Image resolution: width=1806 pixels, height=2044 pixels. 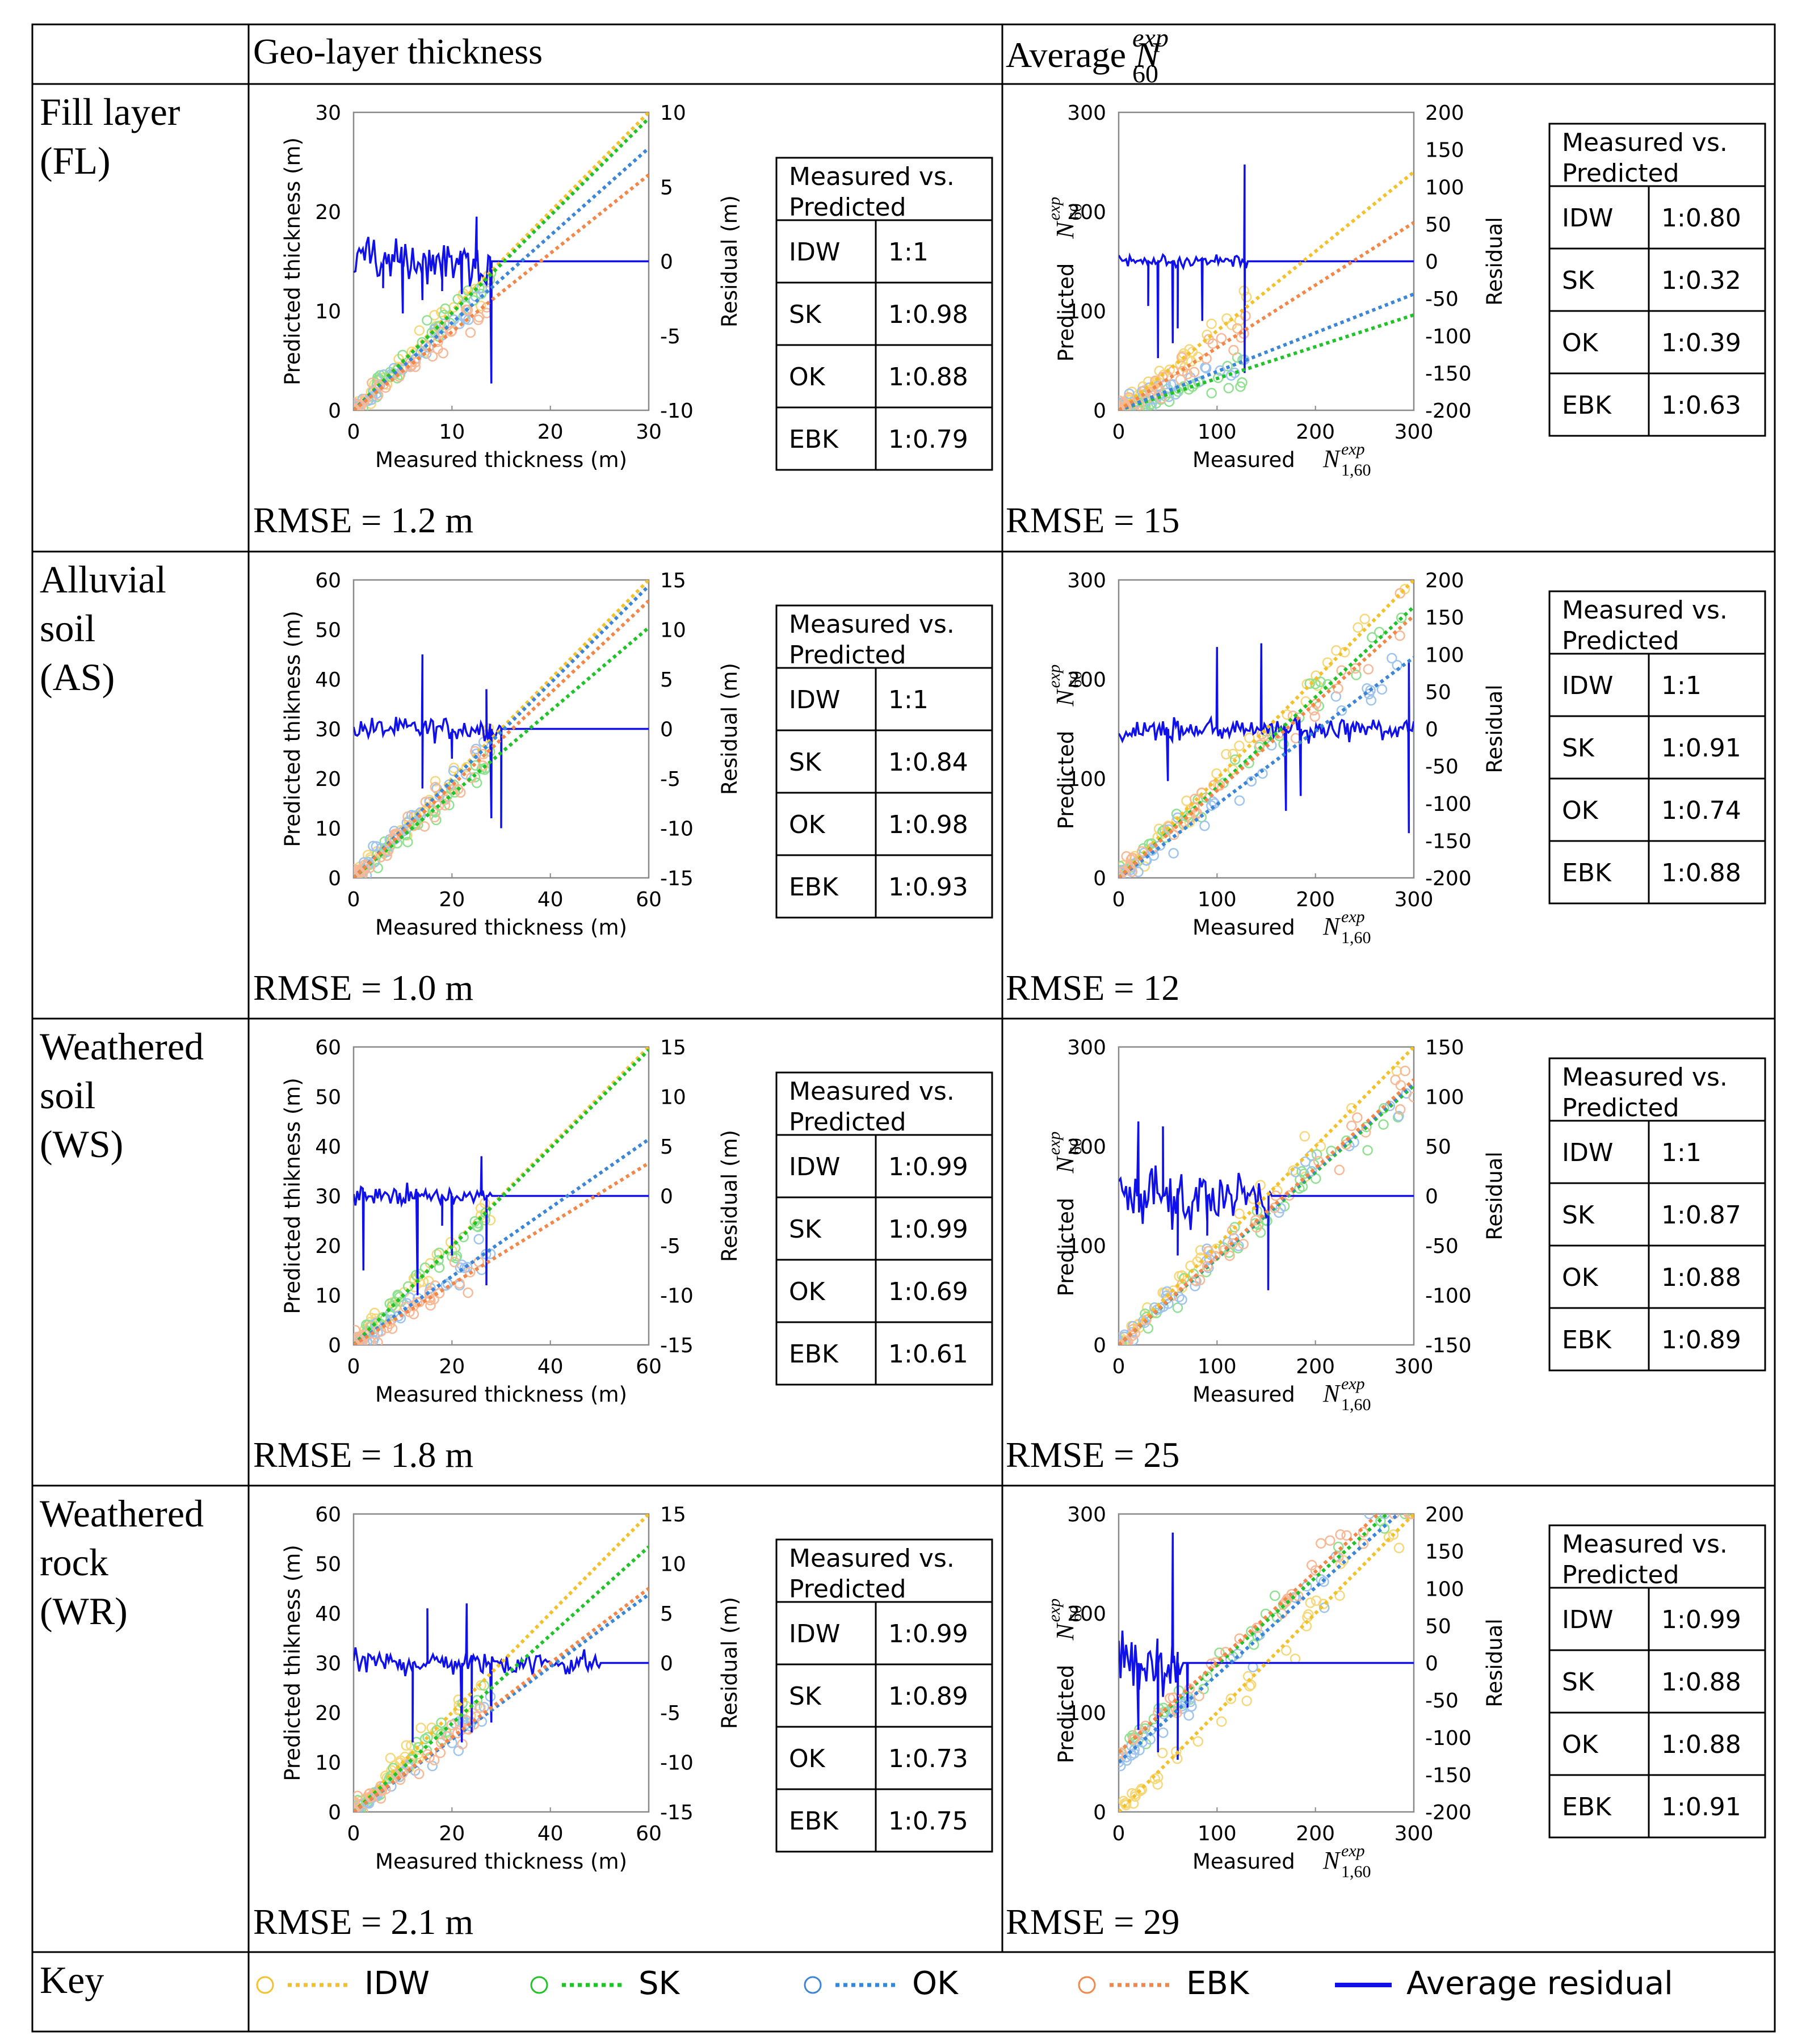 What do you see at coordinates (670, 1714) in the screenshot?
I see `y2-tick-label: -5` at bounding box center [670, 1714].